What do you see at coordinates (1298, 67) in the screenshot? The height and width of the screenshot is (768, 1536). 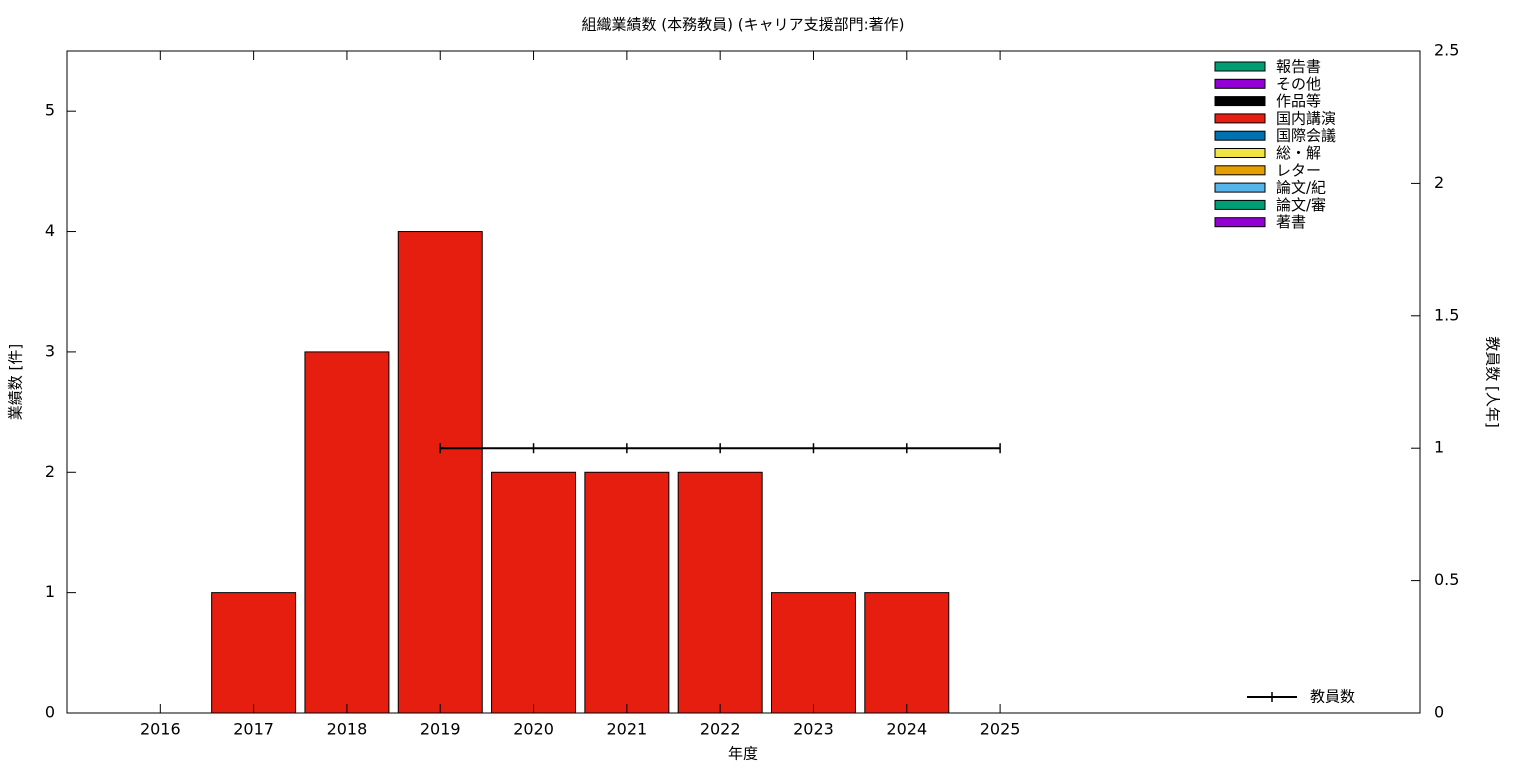 I see `legend-label: 報告書` at bounding box center [1298, 67].